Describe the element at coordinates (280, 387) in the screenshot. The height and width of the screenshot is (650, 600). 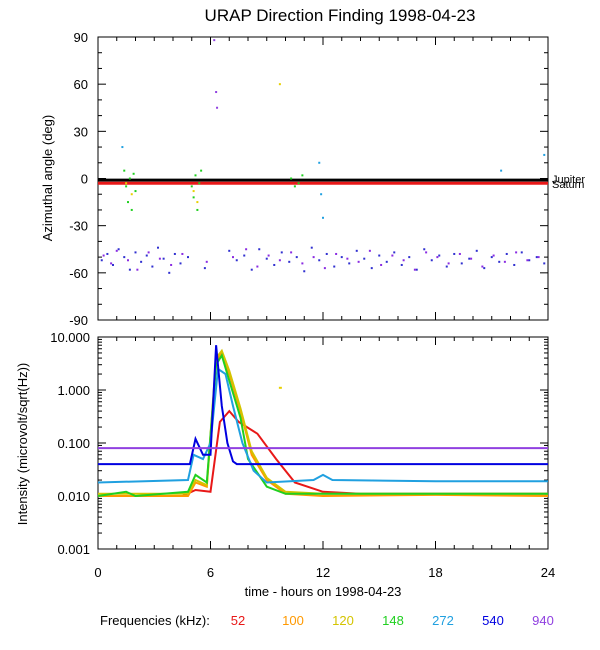
I see `intensity-outliers` at that location.